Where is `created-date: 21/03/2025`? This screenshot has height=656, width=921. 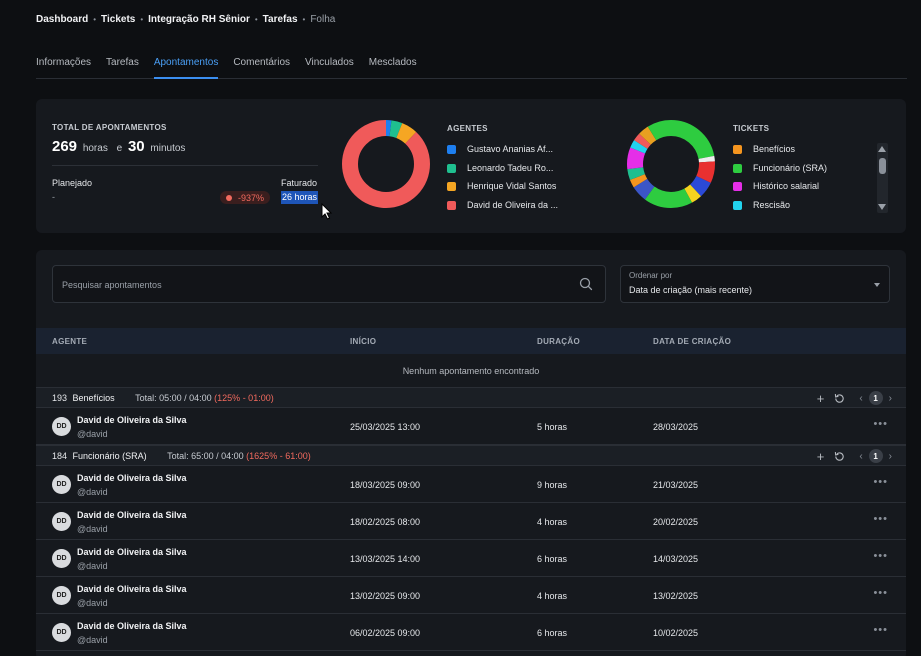 created-date: 21/03/2025 is located at coordinates (676, 485).